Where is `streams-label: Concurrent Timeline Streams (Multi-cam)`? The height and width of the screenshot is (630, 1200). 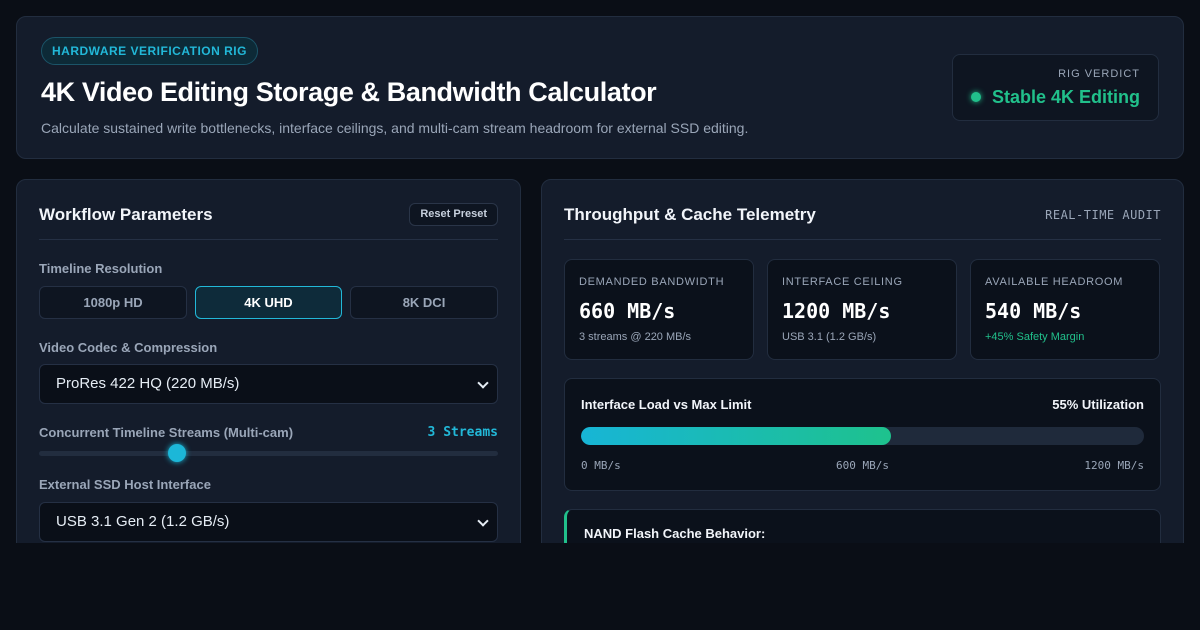 streams-label: Concurrent Timeline Streams (Multi-cam) is located at coordinates (166, 432).